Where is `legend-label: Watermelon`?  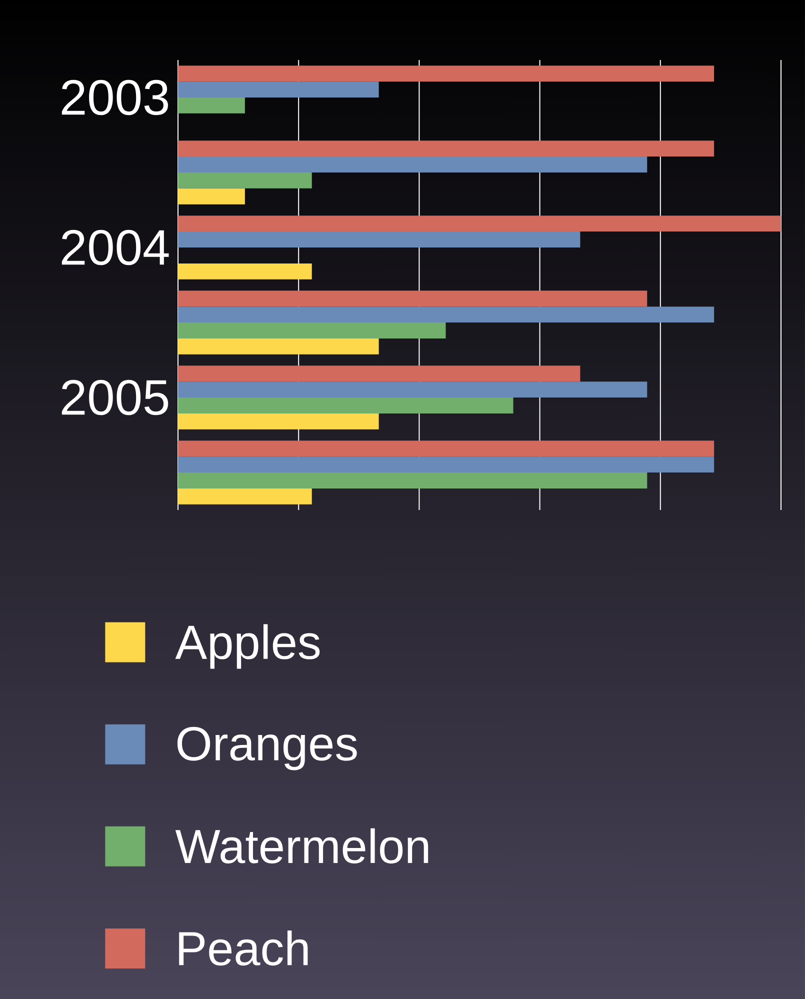 legend-label: Watermelon is located at coordinates (301, 846).